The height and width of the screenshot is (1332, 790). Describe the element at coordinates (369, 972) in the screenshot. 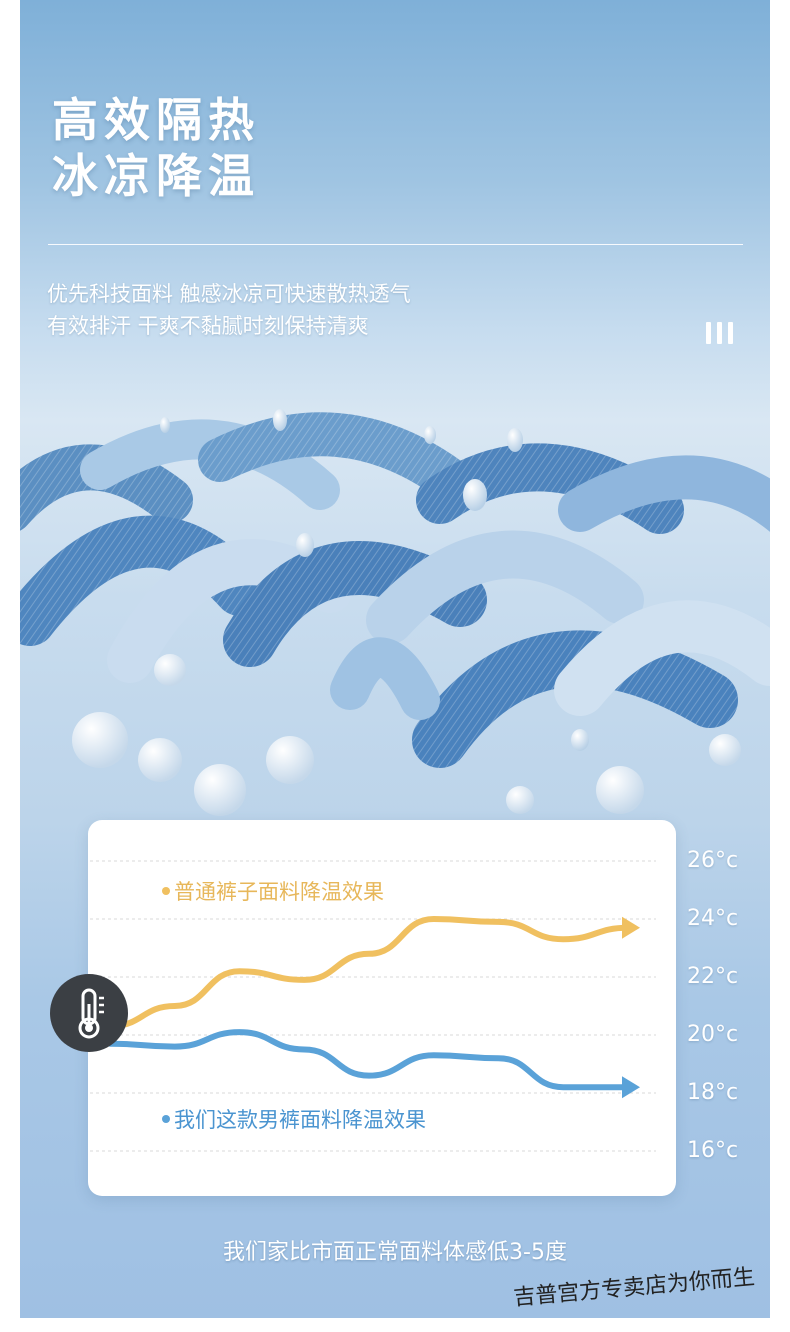

I see `series-line-regular-fabric` at that location.